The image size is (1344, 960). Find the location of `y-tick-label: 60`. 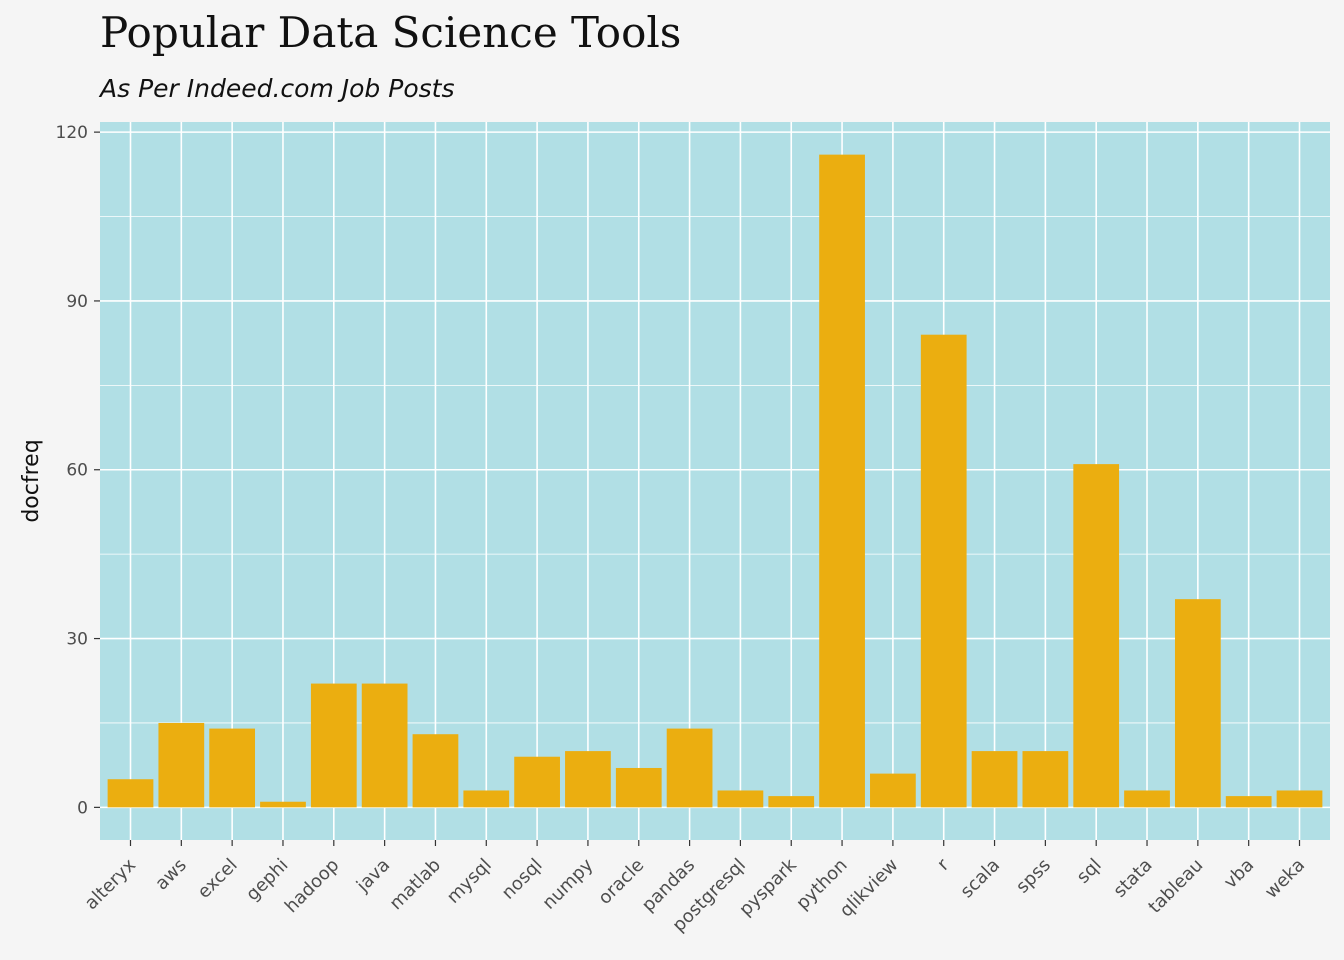

y-tick-label: 60 is located at coordinates (77, 471).